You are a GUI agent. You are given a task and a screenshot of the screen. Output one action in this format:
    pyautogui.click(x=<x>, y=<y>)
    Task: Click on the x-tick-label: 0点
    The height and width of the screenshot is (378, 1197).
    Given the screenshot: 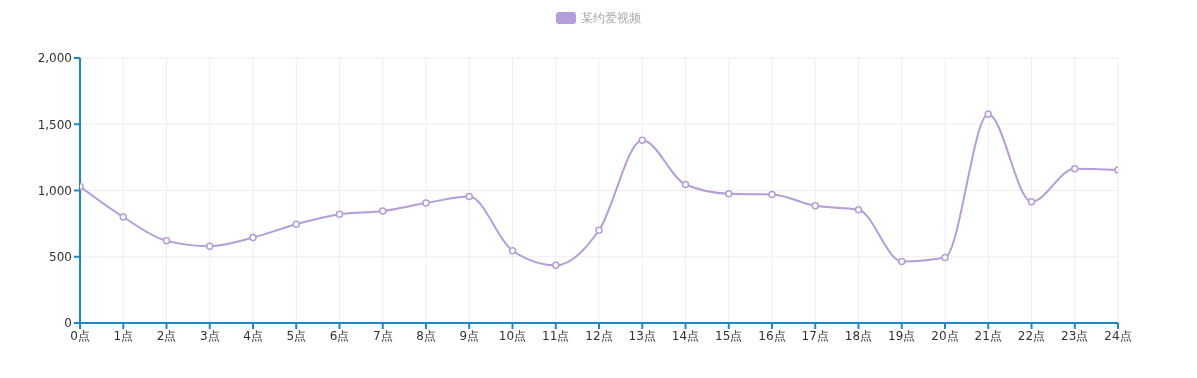 What is the action you would take?
    pyautogui.click(x=80, y=335)
    